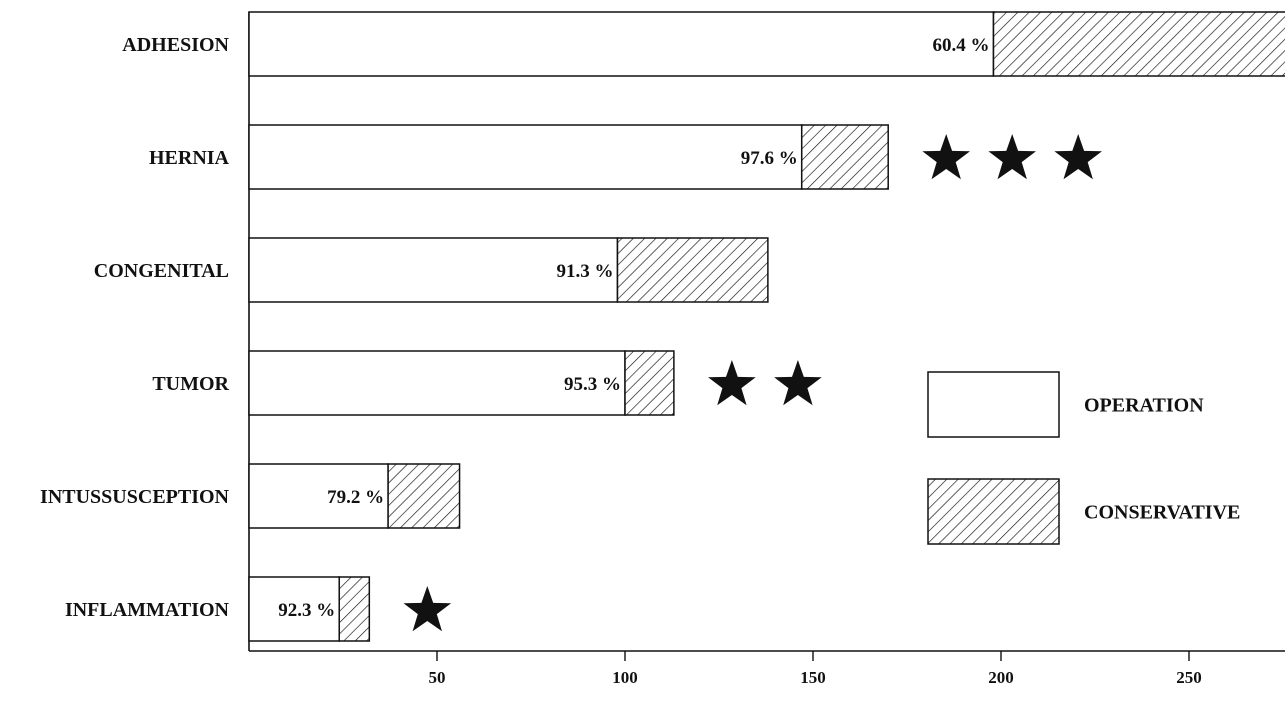  Describe the element at coordinates (584, 271) in the screenshot. I see `data-label: 91.3 %` at that location.